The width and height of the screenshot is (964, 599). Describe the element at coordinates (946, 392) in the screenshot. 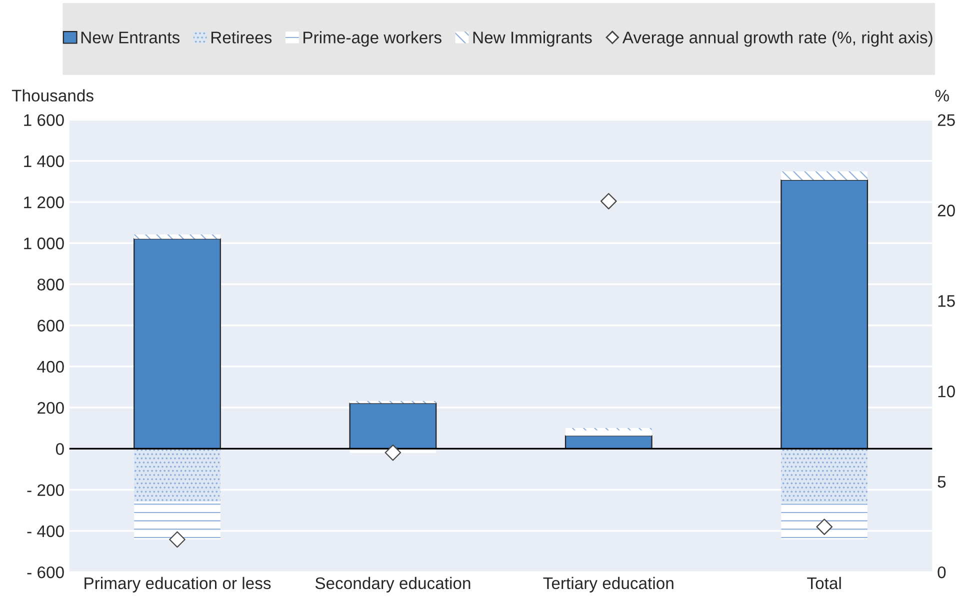

I see `y2-tick-label: 10` at that location.